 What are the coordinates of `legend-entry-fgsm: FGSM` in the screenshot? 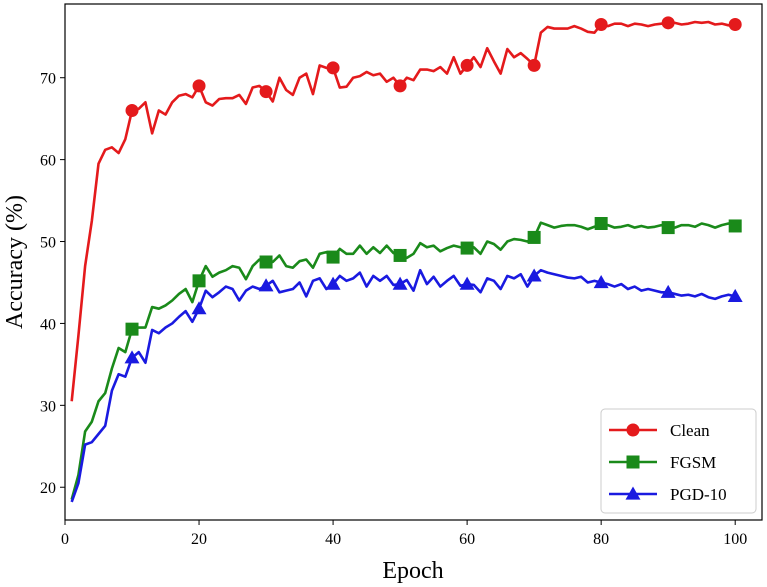 It's located at (662, 462).